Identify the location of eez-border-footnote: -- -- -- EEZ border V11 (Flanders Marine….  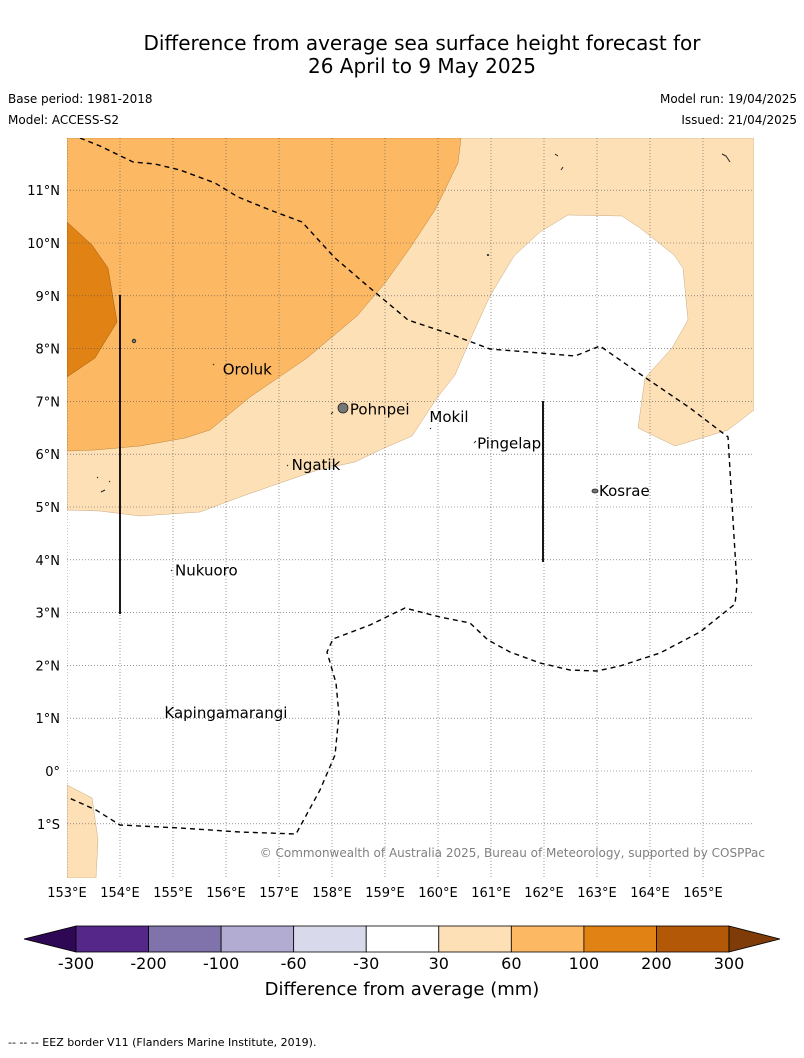
(162, 1042).